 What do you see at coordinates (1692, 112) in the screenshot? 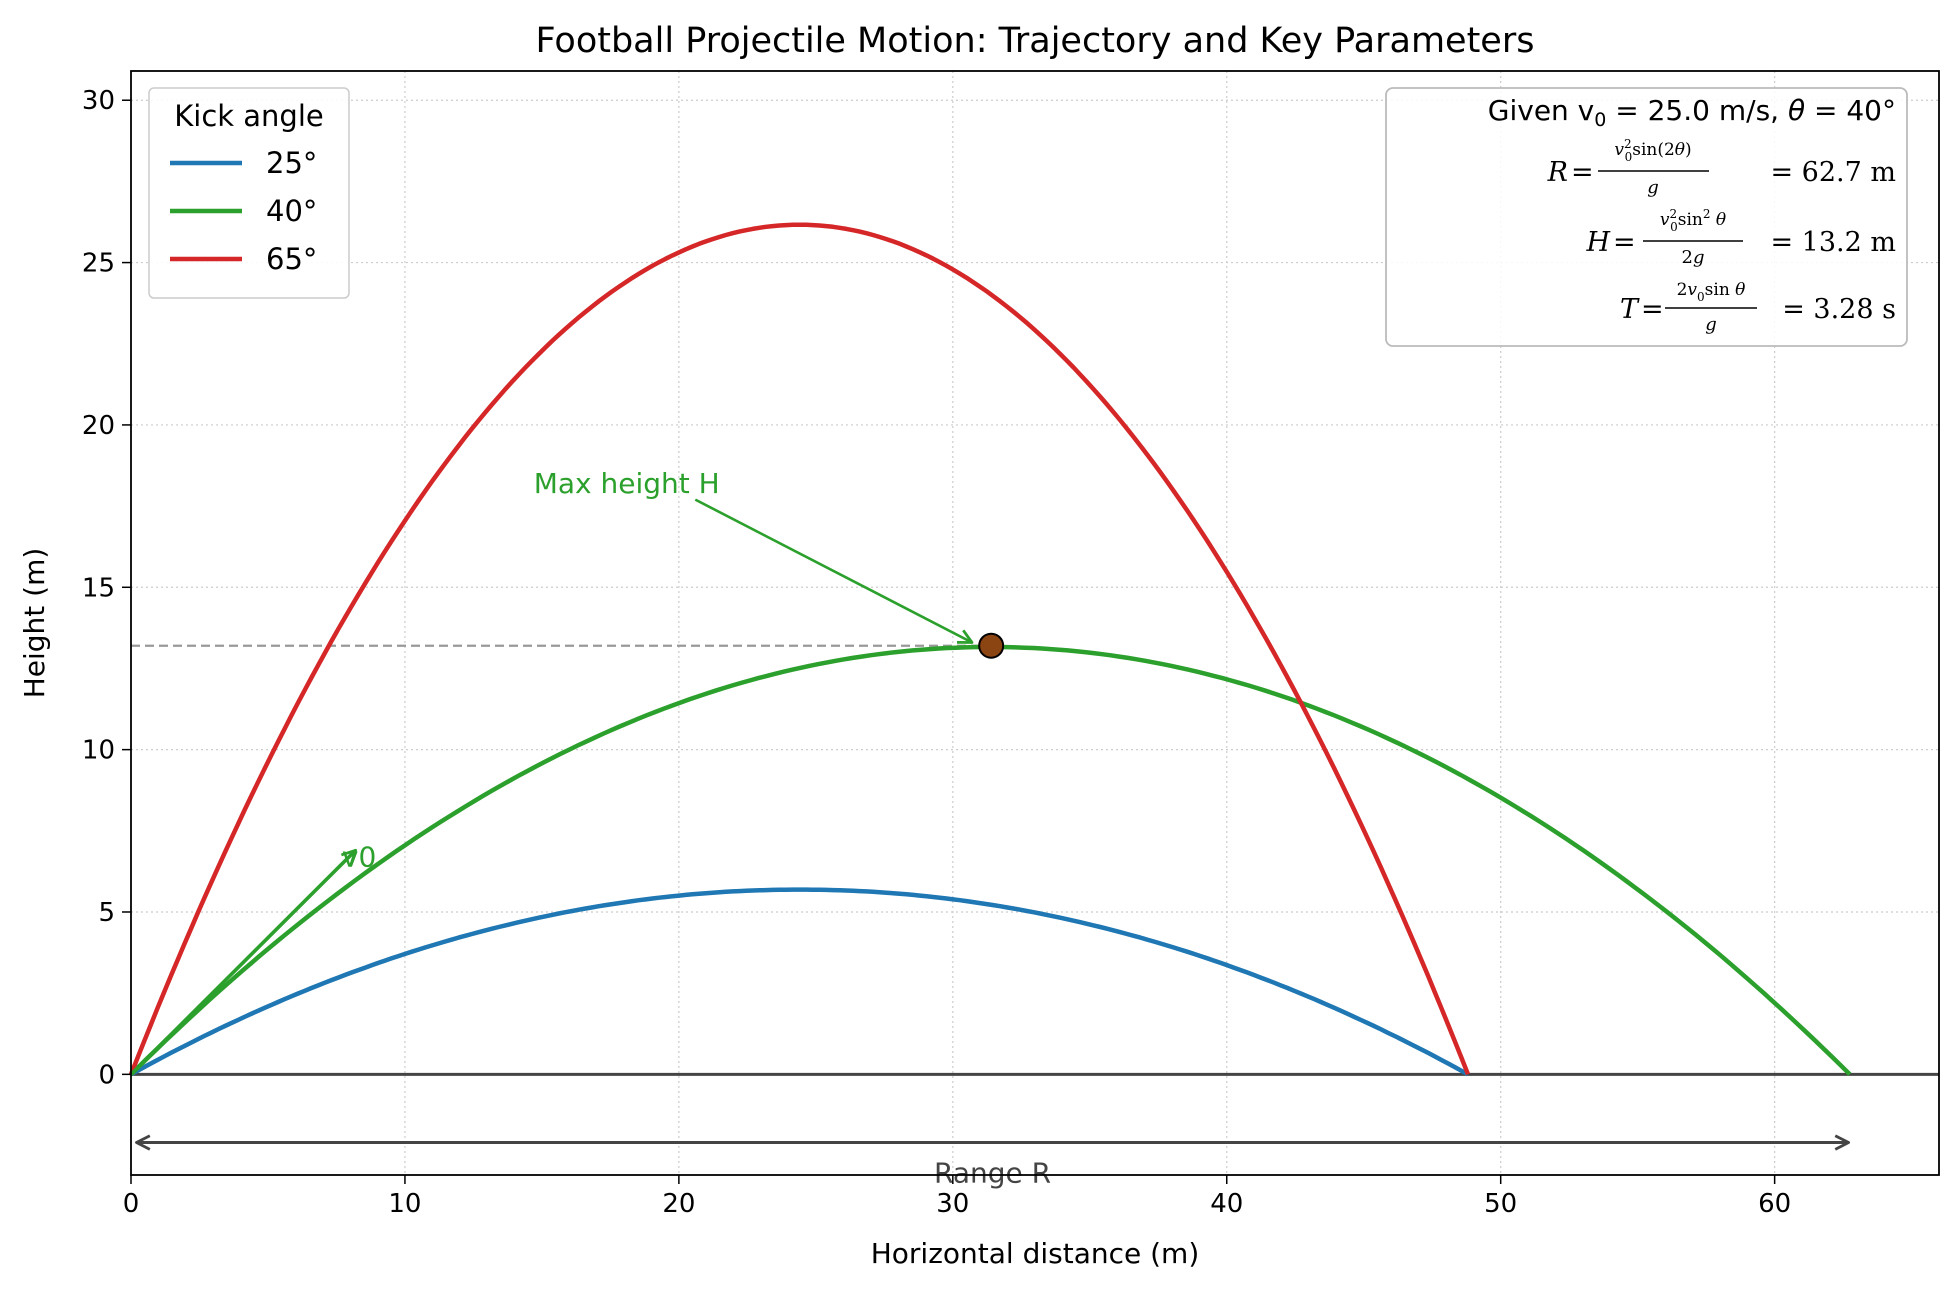
I see `given-line: Given v0 = 25.0 m/s, θ = 40°` at bounding box center [1692, 112].